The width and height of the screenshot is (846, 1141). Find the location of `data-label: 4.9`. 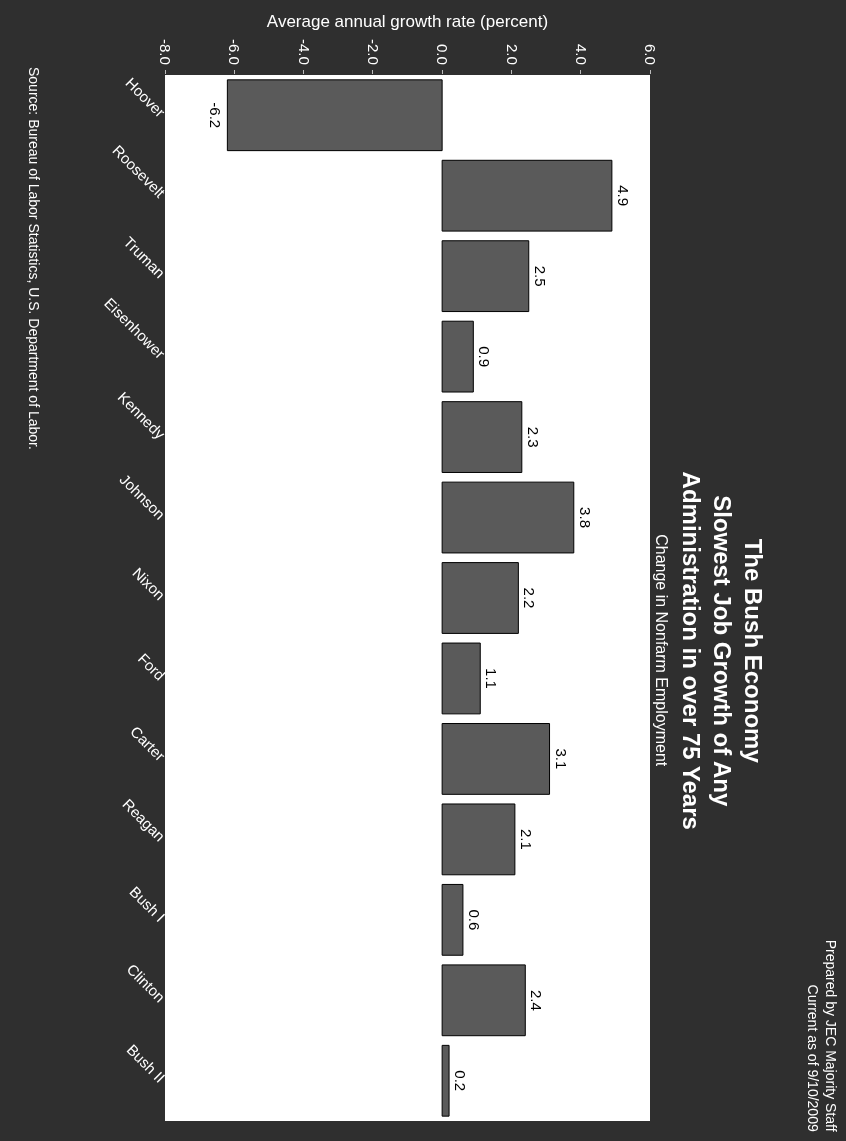

data-label: 4.9 is located at coordinates (623, 196).